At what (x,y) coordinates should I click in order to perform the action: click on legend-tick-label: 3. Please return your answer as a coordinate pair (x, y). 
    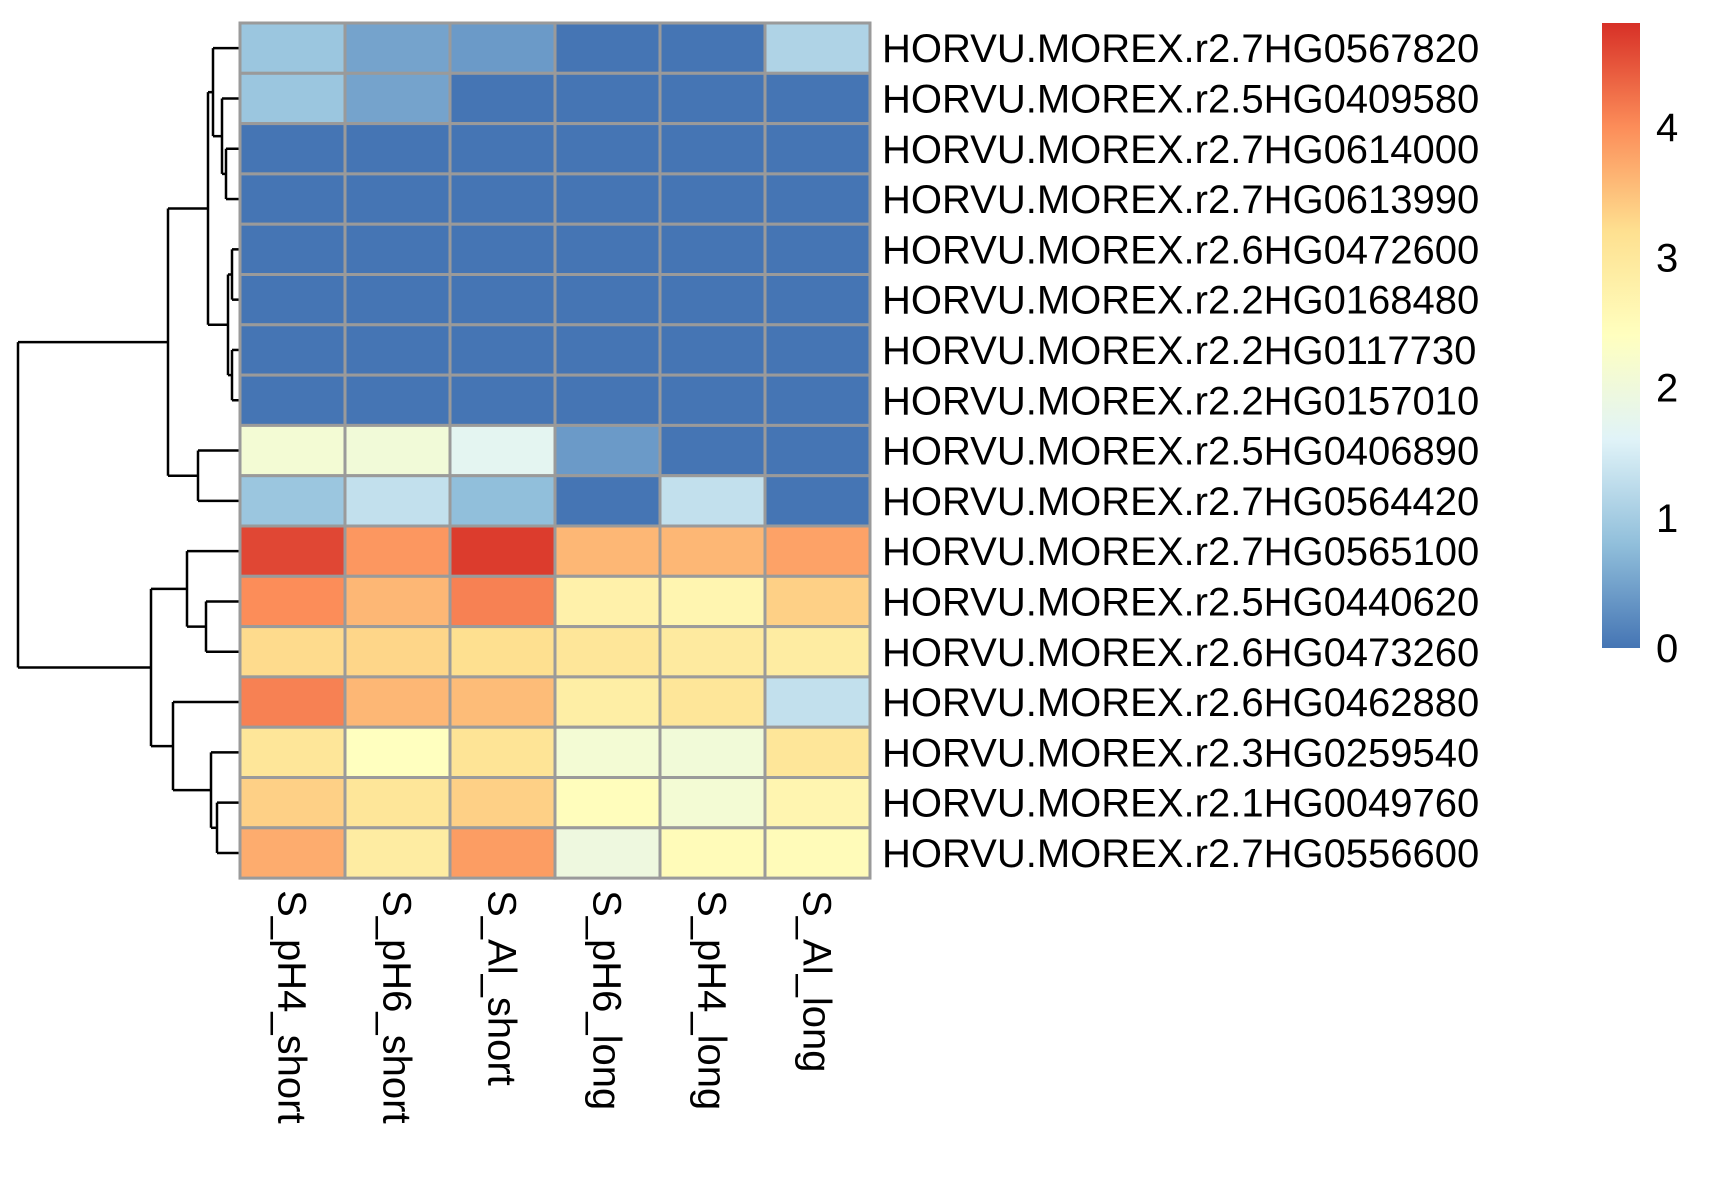
    Looking at the image, I should click on (1667, 258).